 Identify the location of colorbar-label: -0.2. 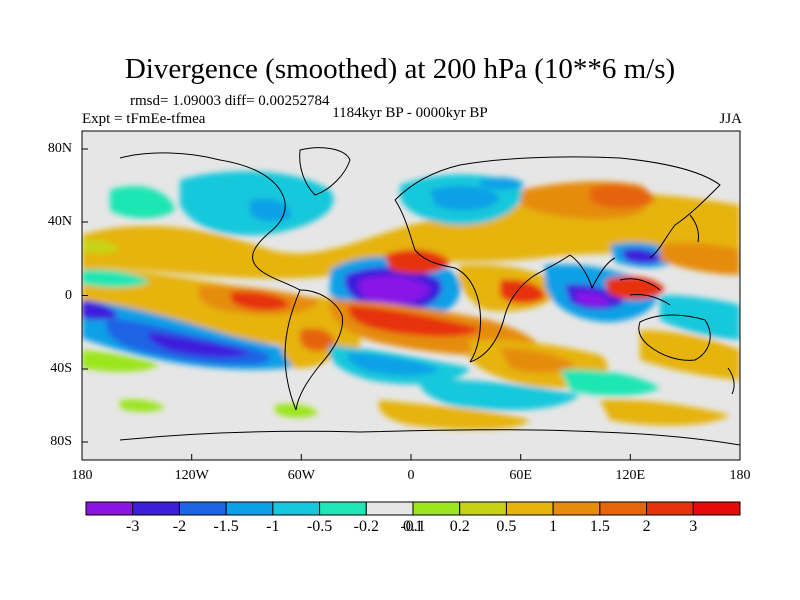
(366, 526).